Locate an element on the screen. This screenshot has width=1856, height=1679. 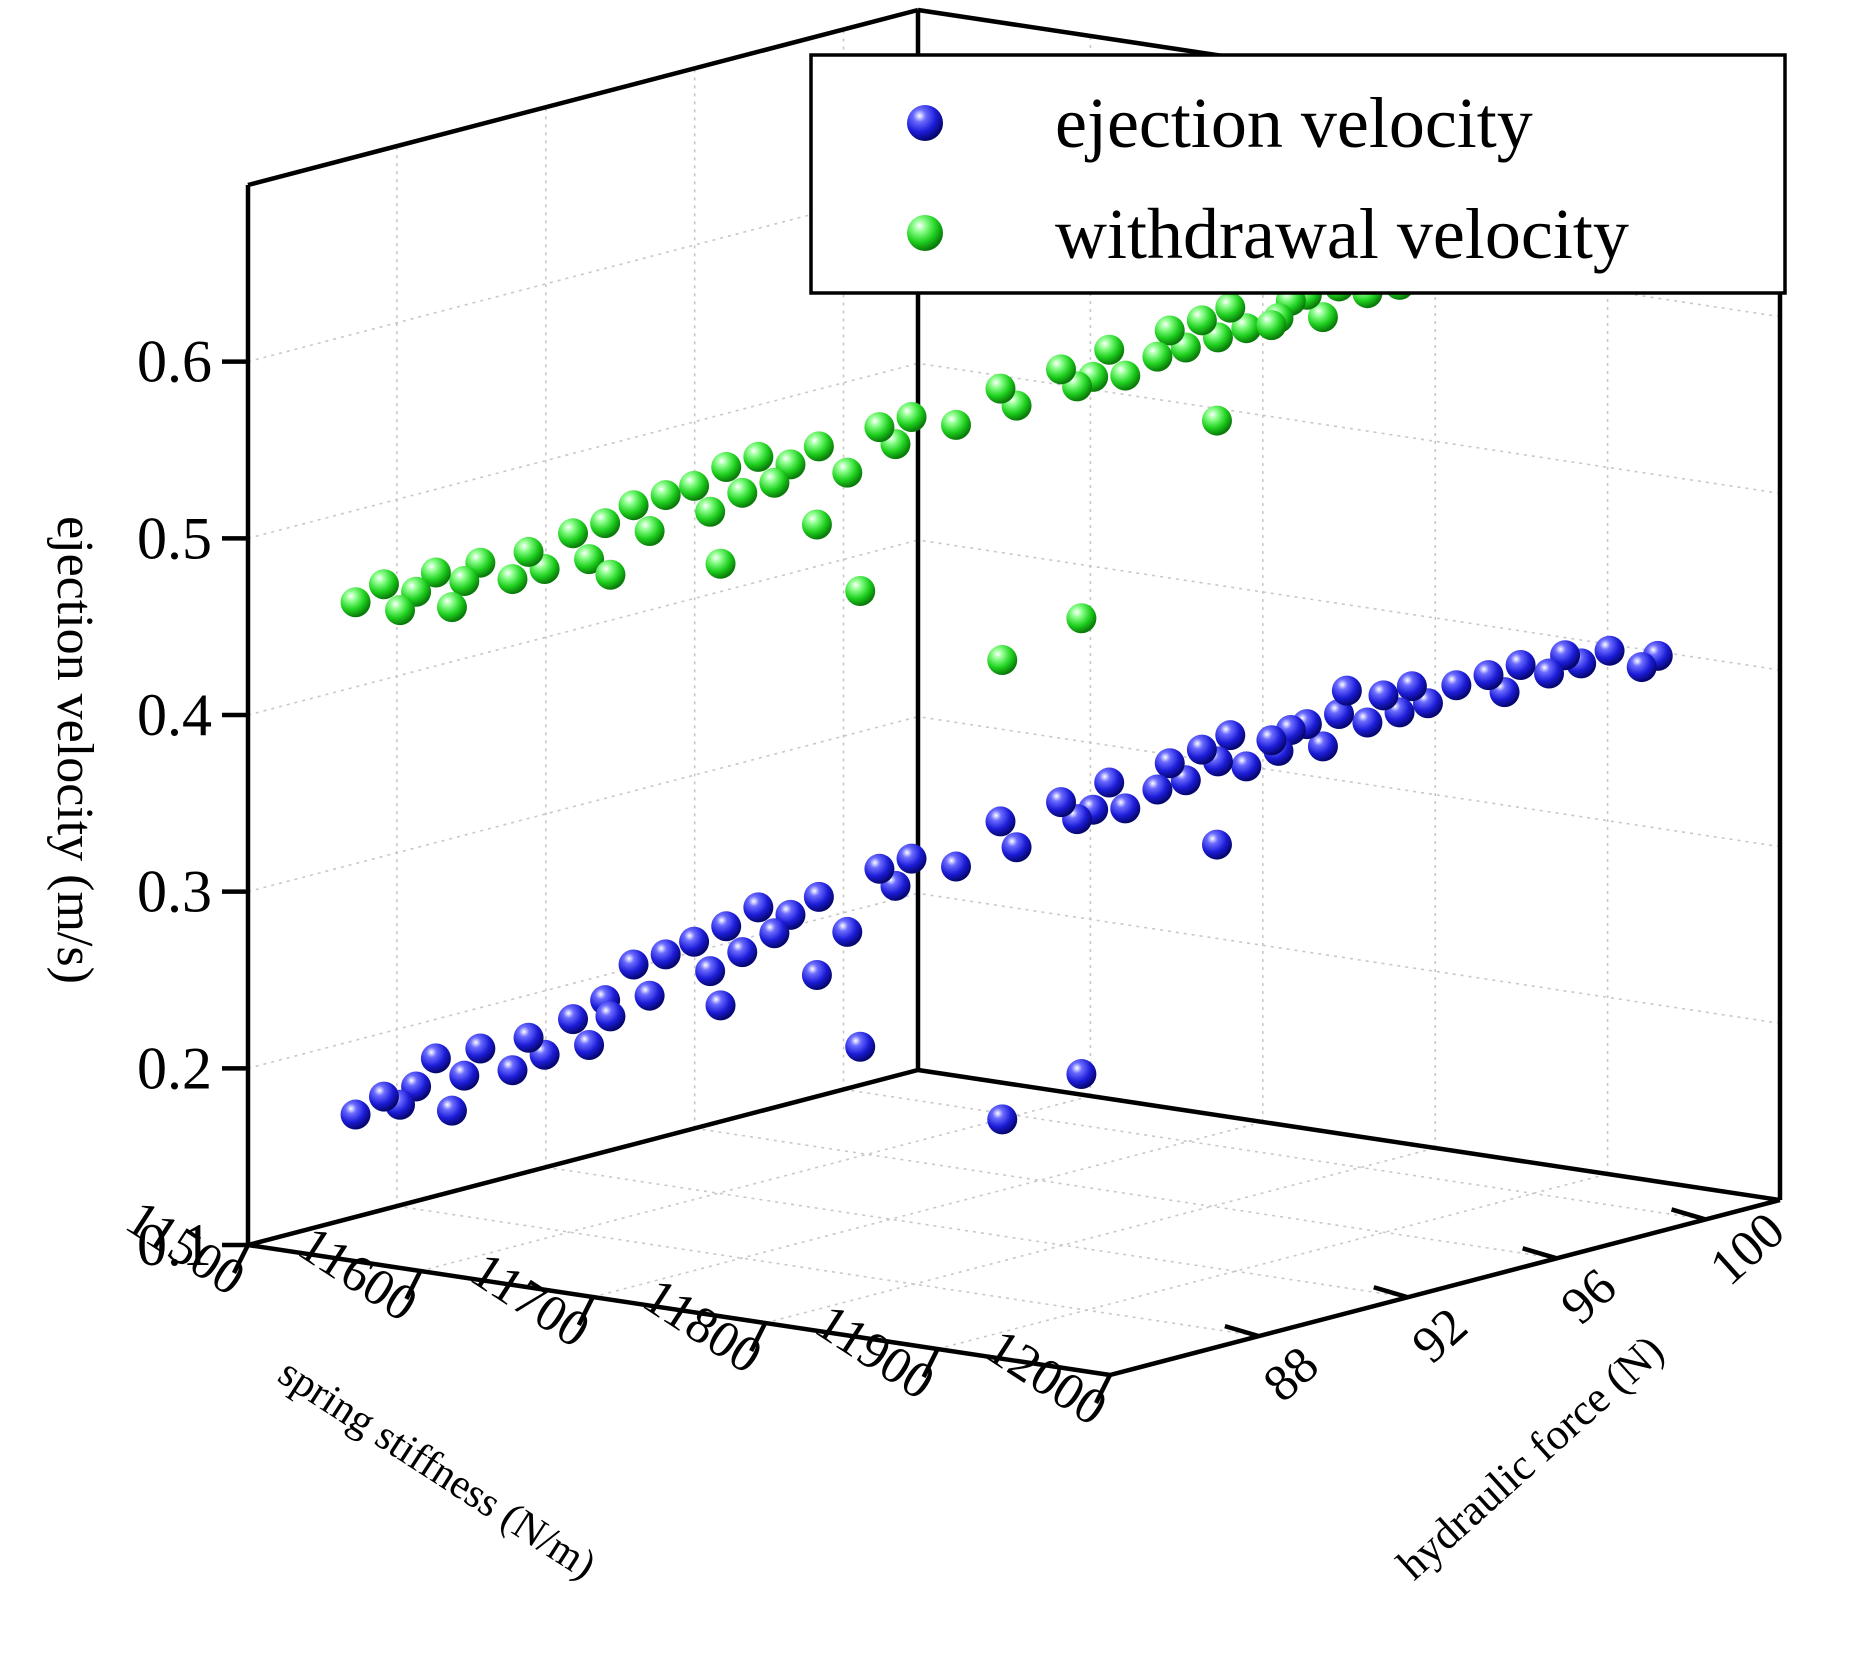
x-tick-label: 12000 is located at coordinates (1046, 1377).